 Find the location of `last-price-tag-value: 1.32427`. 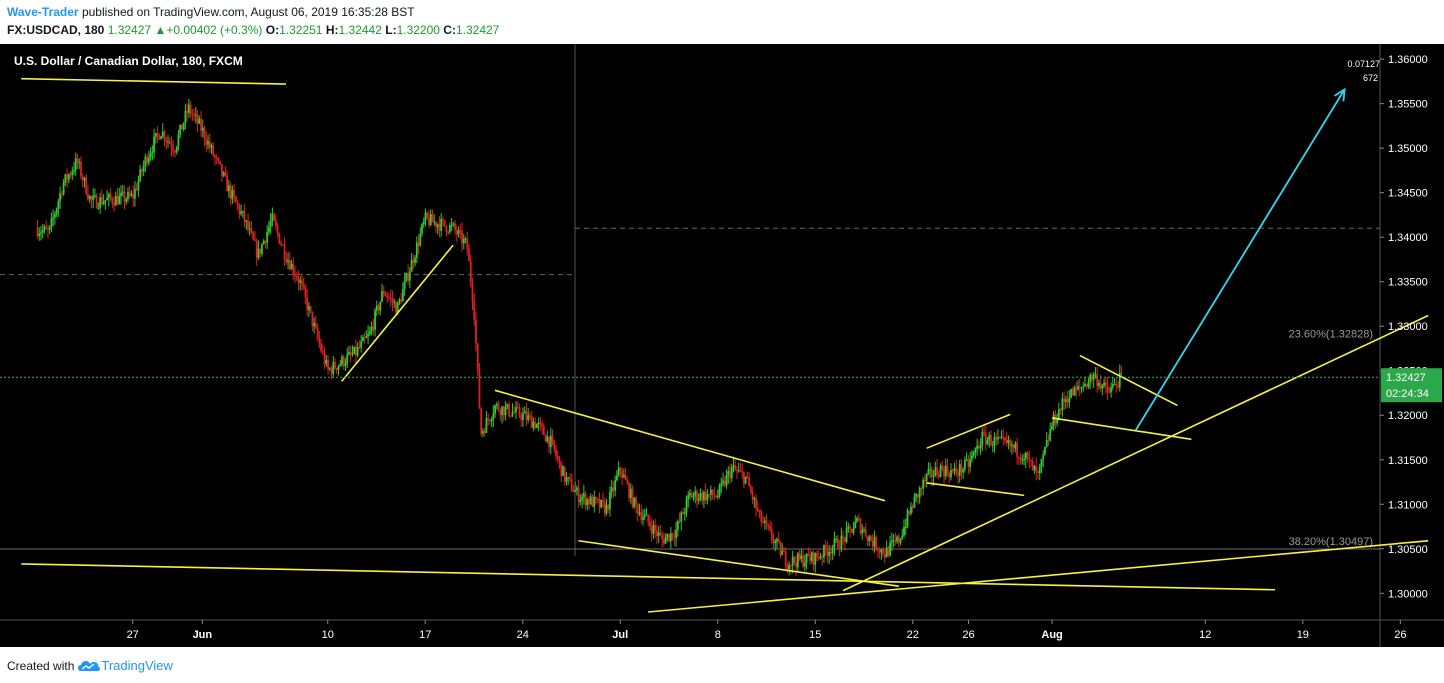

last-price-tag-value: 1.32427 is located at coordinates (1406, 378).